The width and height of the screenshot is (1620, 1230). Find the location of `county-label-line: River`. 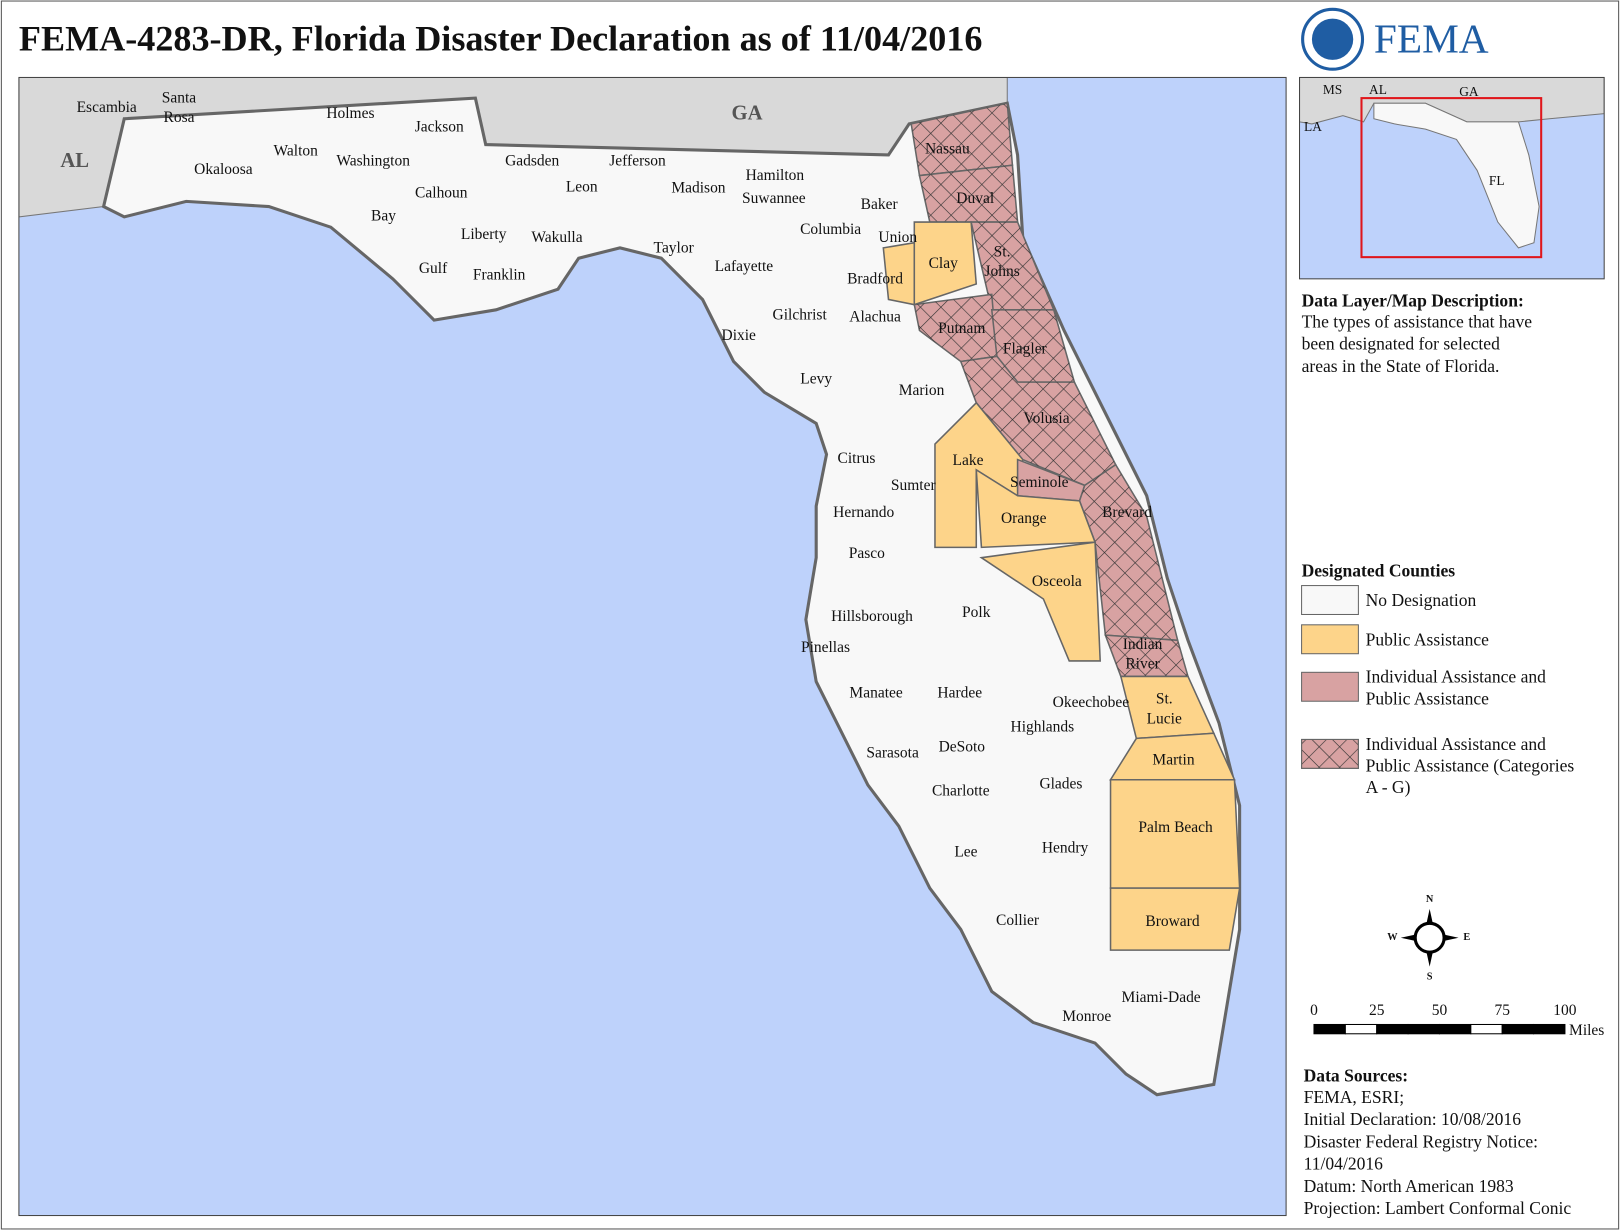

county-label-line: River is located at coordinates (1142, 663).